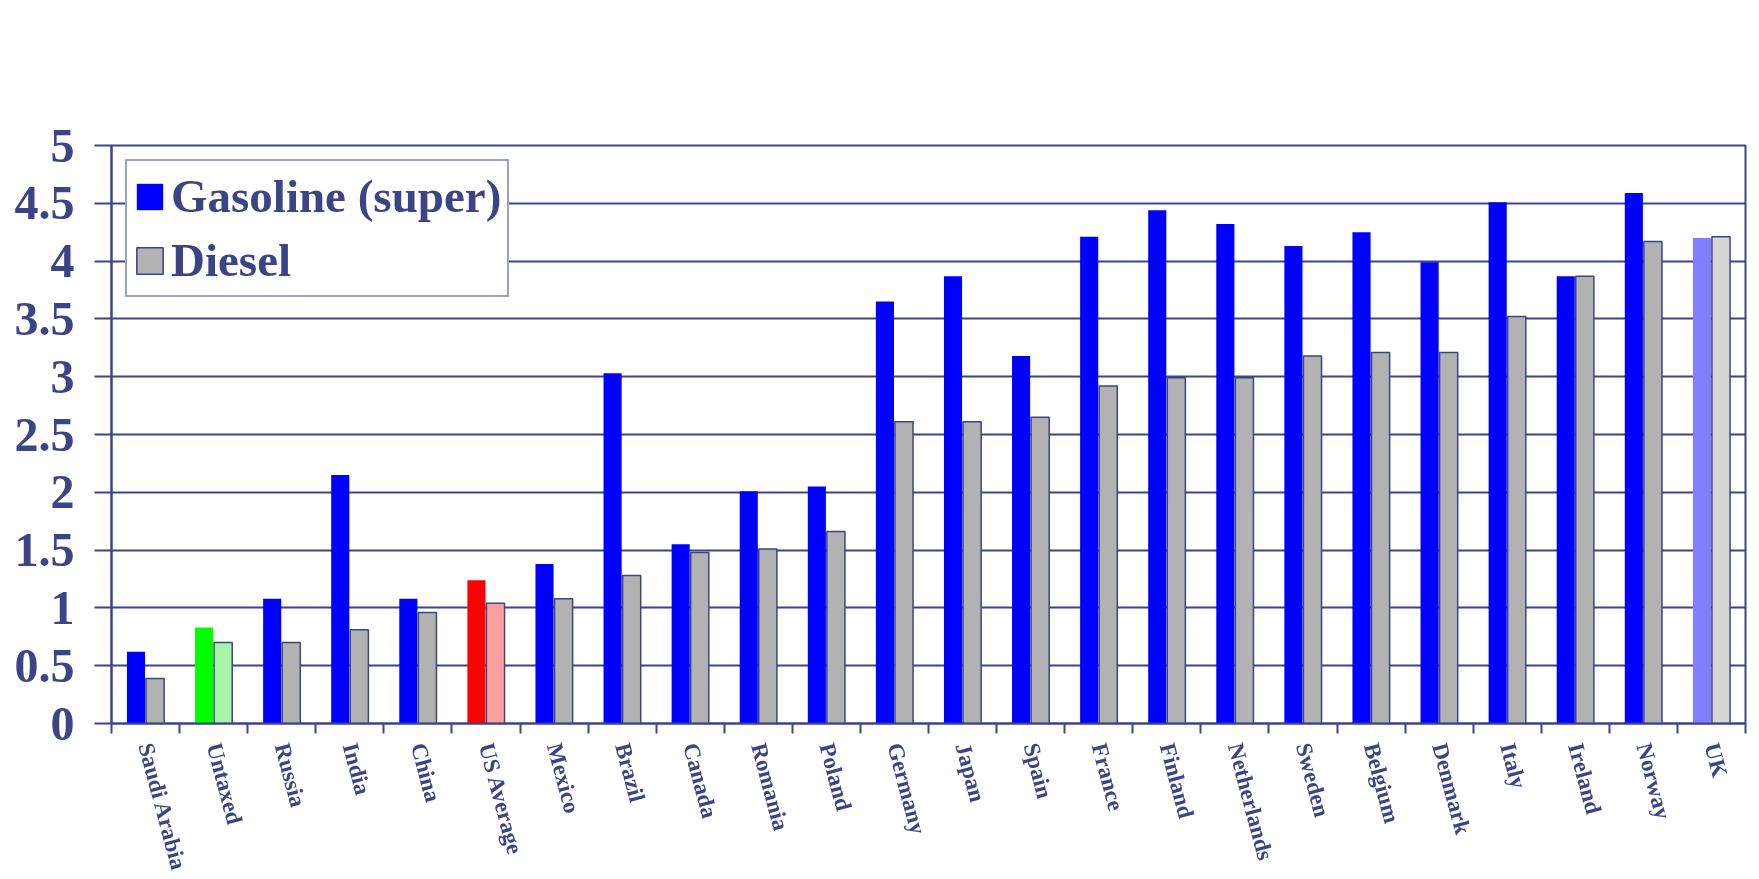 The width and height of the screenshot is (1759, 879). I want to click on y-tick-label: 3.5, so click(44, 318).